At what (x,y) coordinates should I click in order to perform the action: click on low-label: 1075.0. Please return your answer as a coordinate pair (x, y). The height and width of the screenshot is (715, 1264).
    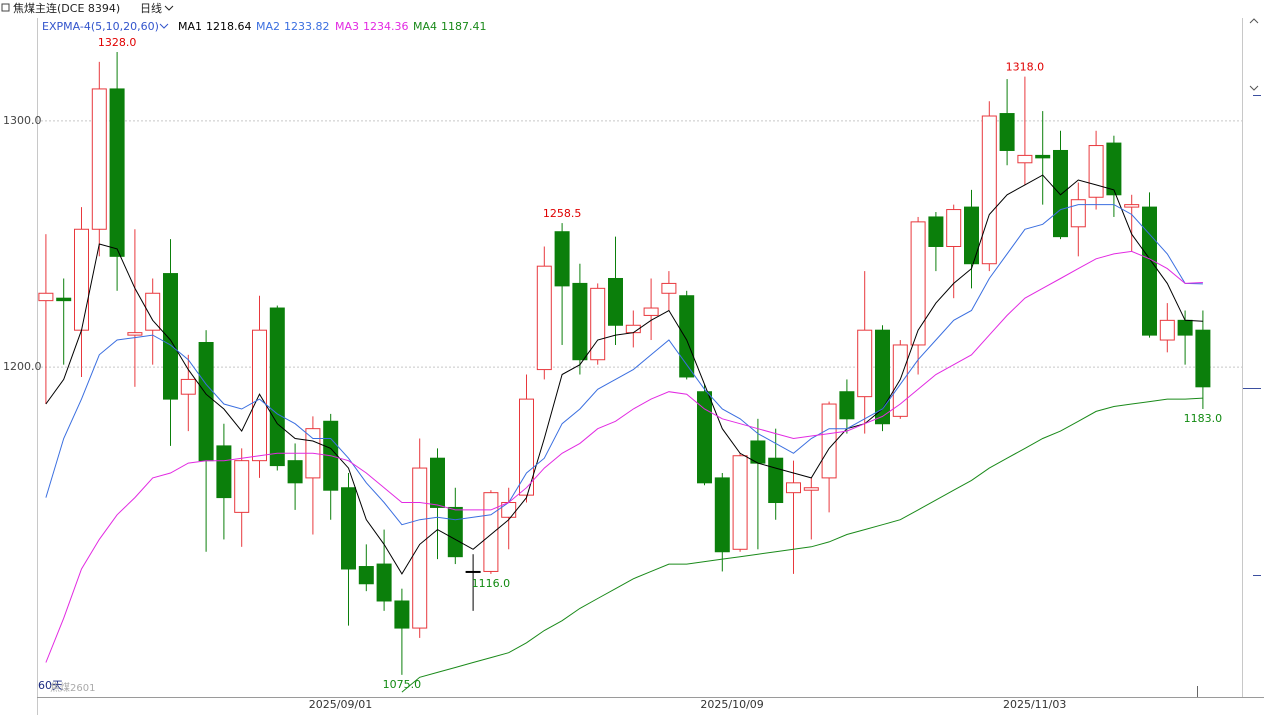
    Looking at the image, I should click on (402, 684).